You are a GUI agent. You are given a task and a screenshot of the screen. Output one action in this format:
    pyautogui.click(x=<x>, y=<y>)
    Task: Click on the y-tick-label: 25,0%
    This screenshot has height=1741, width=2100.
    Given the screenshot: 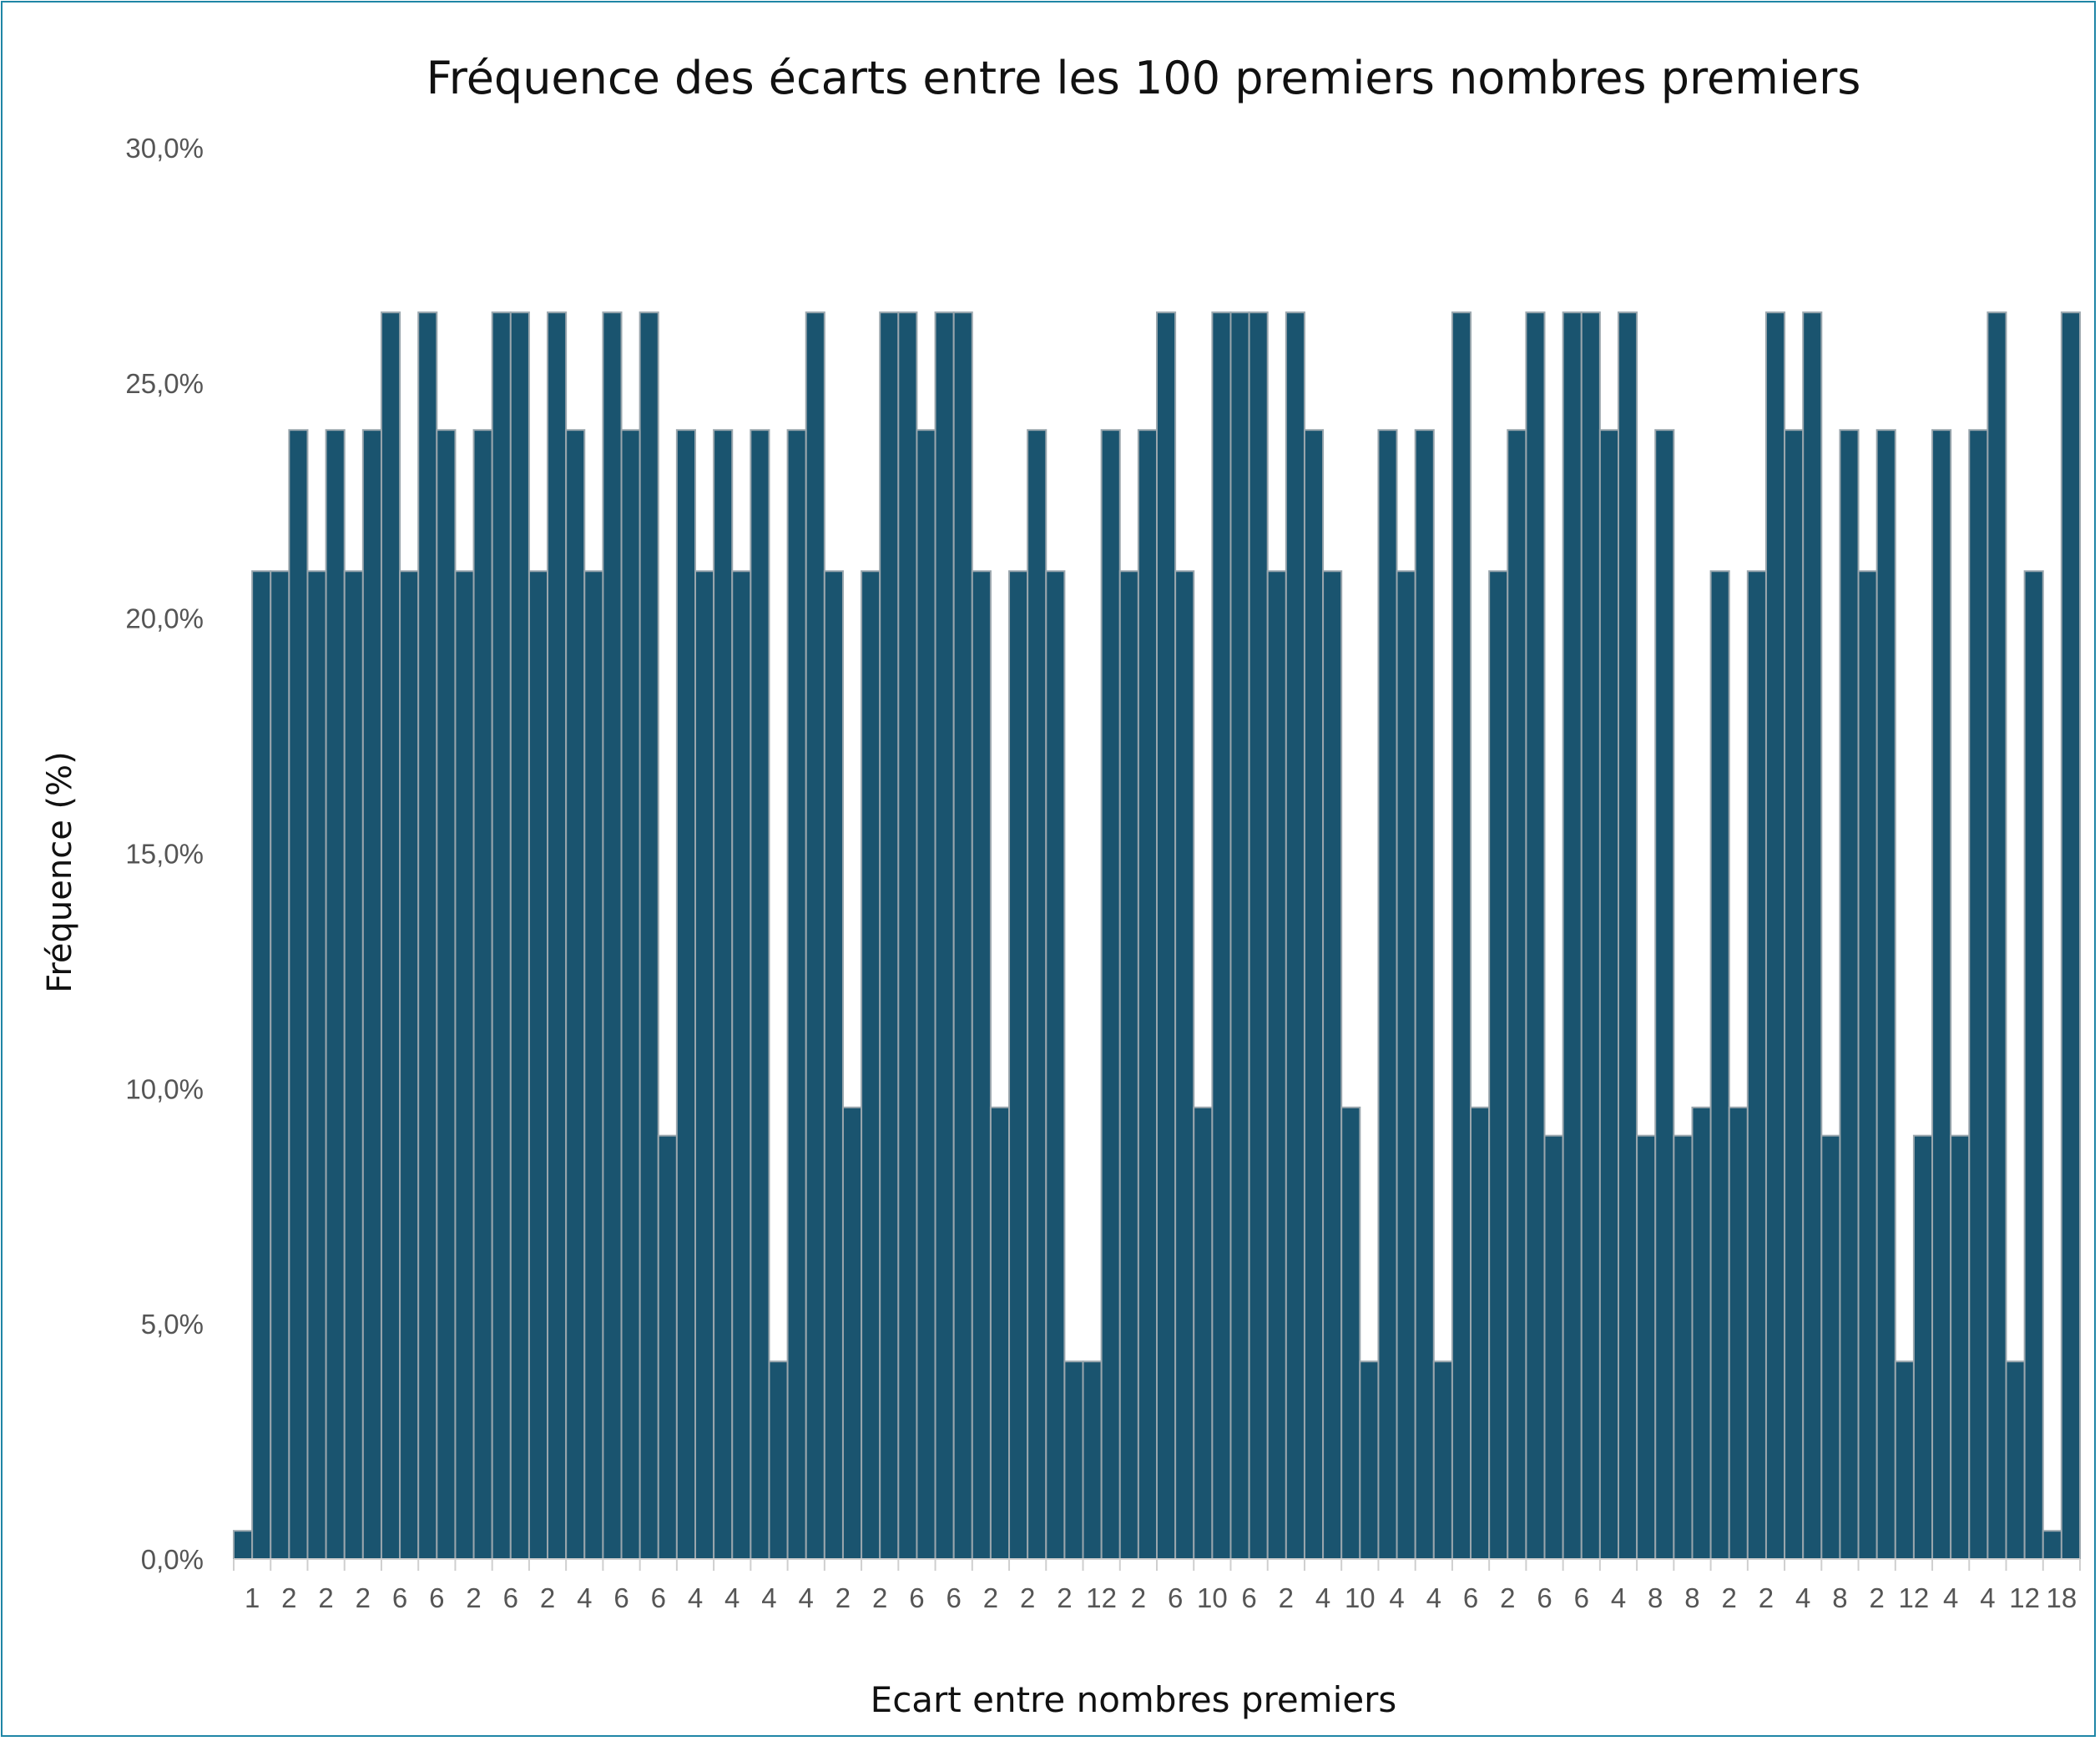 What is the action you would take?
    pyautogui.click(x=164, y=383)
    